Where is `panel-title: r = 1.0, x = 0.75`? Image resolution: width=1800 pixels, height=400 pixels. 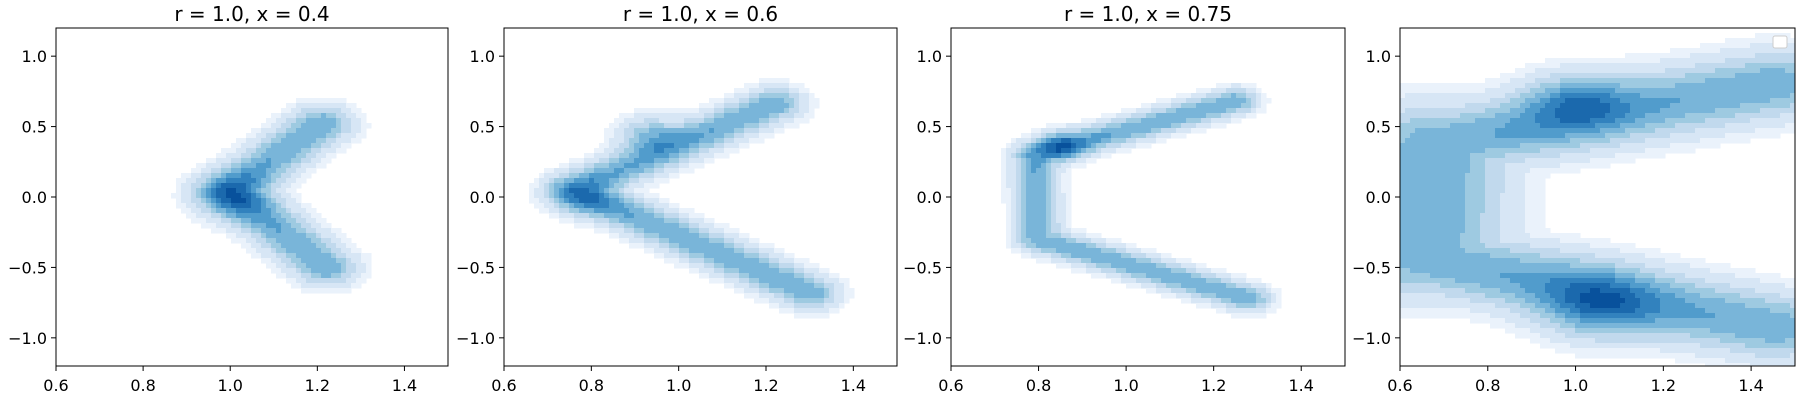 panel-title: r = 1.0, x = 0.75 is located at coordinates (1148, 14).